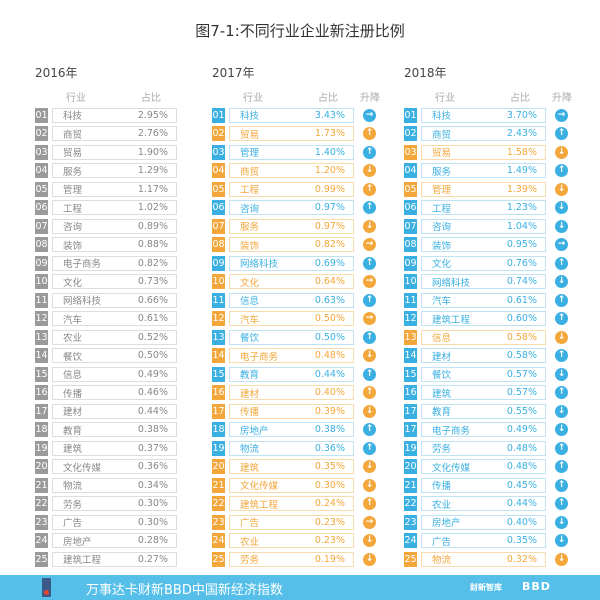 The image size is (600, 600). What do you see at coordinates (486, 485) in the screenshot?
I see `table-row: 21 传播 0.45% ↑` at bounding box center [486, 485].